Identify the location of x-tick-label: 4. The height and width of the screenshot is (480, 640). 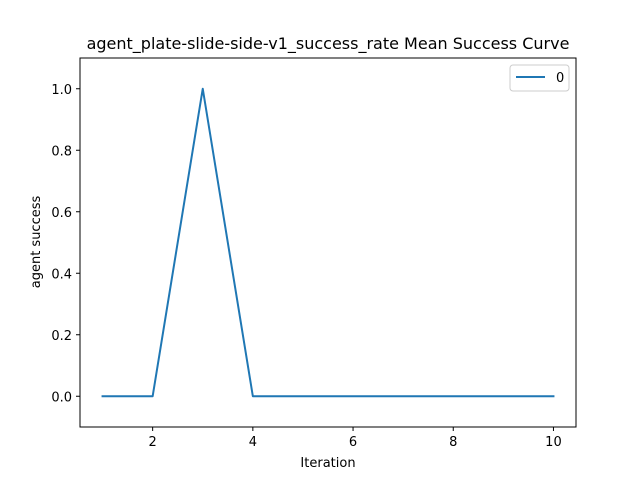
(253, 442).